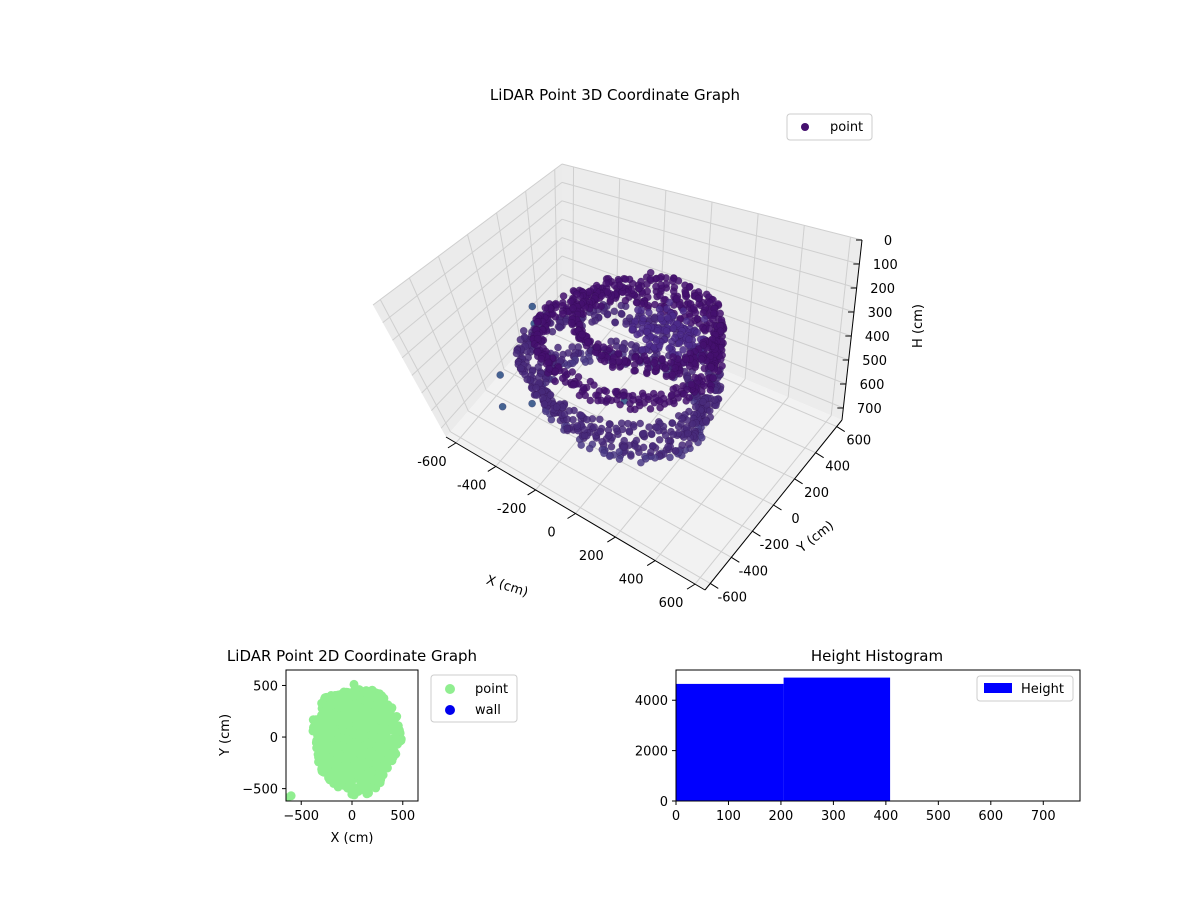 Image resolution: width=1200 pixels, height=900 pixels. I want to click on y-tick, so click(798, 481).